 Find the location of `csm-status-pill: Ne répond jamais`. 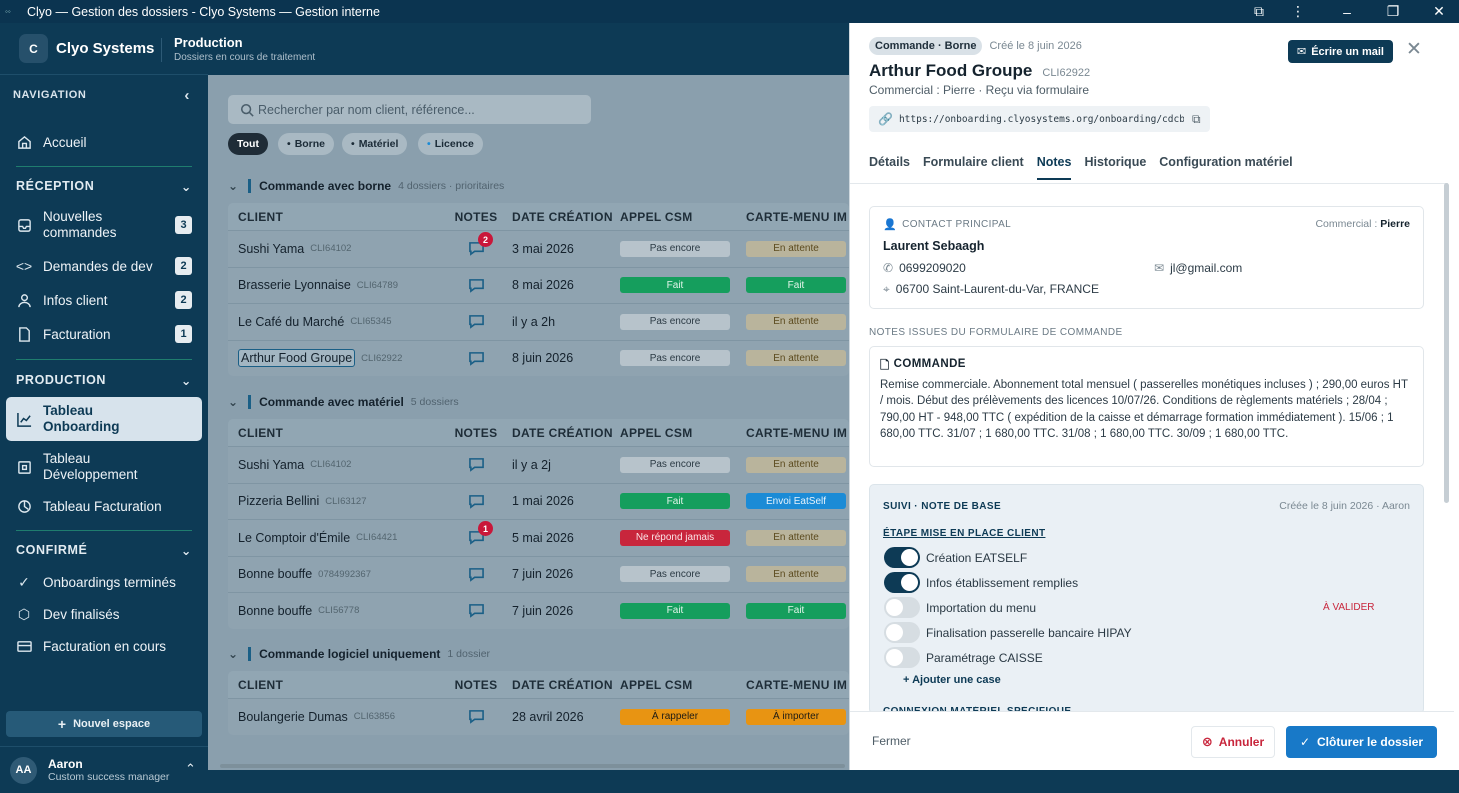

csm-status-pill: Ne répond jamais is located at coordinates (675, 537).